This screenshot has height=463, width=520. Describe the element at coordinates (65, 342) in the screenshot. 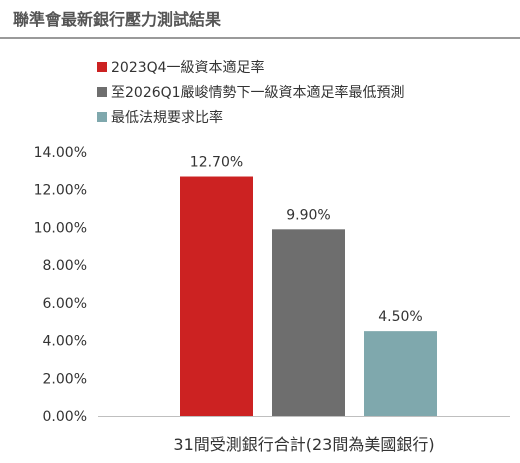

I see `y-tick-label: 4.00%` at that location.